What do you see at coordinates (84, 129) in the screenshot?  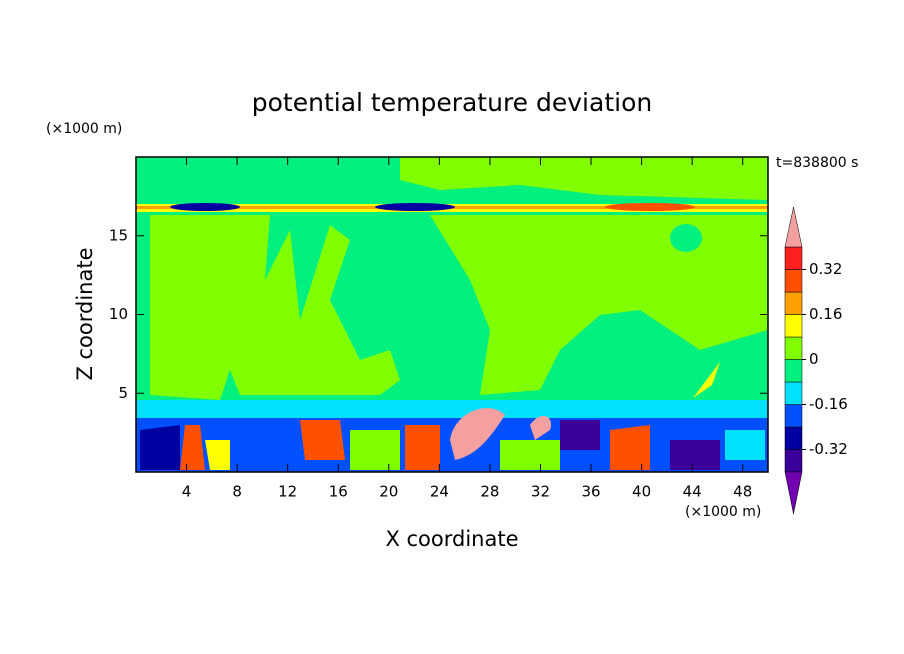 I see `y-unit: (×1000 m)` at bounding box center [84, 129].